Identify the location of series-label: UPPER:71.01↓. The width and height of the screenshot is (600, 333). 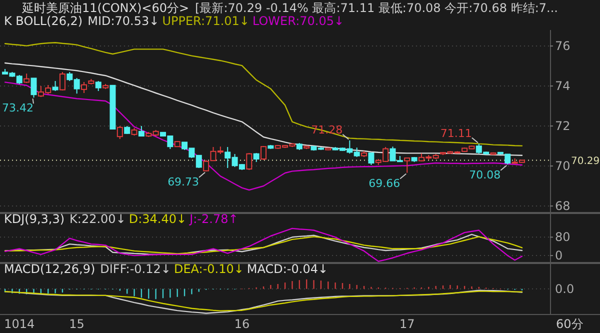
(206, 21).